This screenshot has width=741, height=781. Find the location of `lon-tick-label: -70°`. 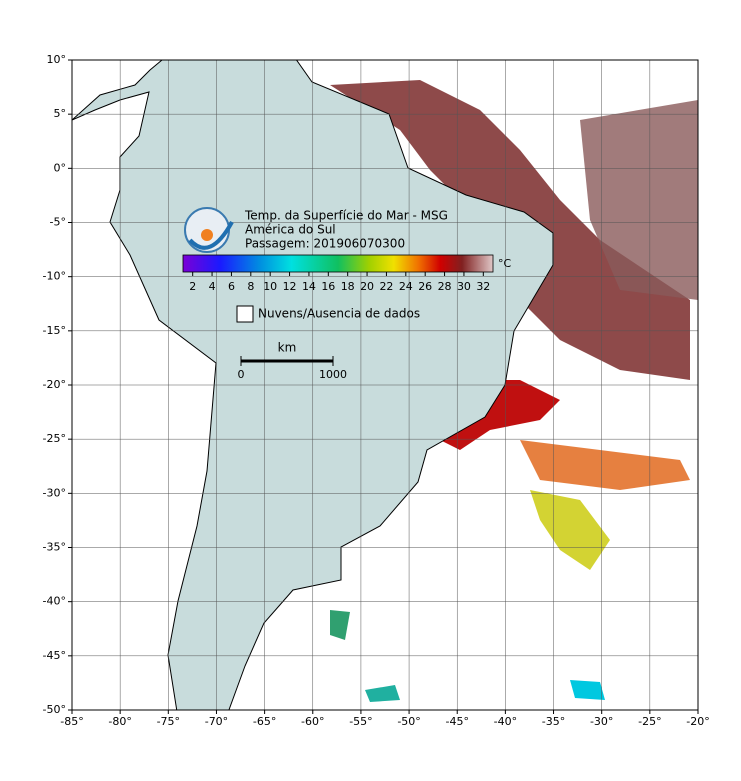

lon-tick-label: -70° is located at coordinates (216, 721).